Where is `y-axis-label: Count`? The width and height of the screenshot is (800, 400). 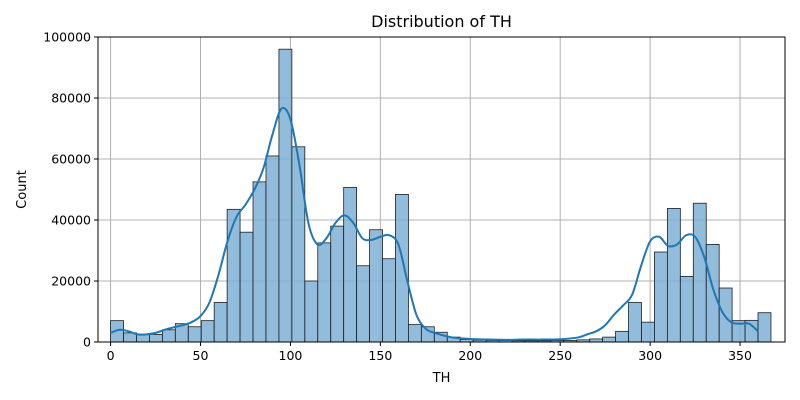 y-axis-label: Count is located at coordinates (22, 189).